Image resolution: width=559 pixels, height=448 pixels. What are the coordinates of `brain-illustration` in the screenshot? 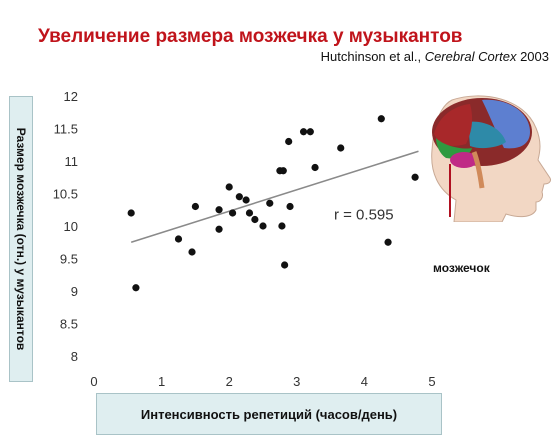 It's located at (484, 157).